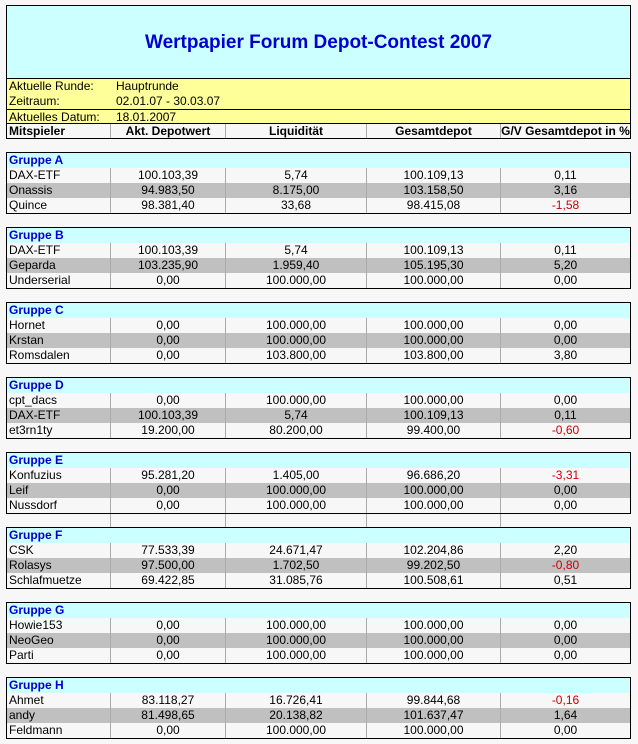  What do you see at coordinates (434, 131) in the screenshot?
I see `column-header: Gesamtdepot` at bounding box center [434, 131].